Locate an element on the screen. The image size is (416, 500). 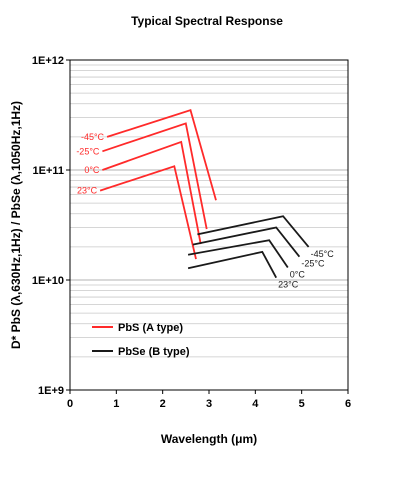
pbs-series-label: -45°C is located at coordinates (93, 137).